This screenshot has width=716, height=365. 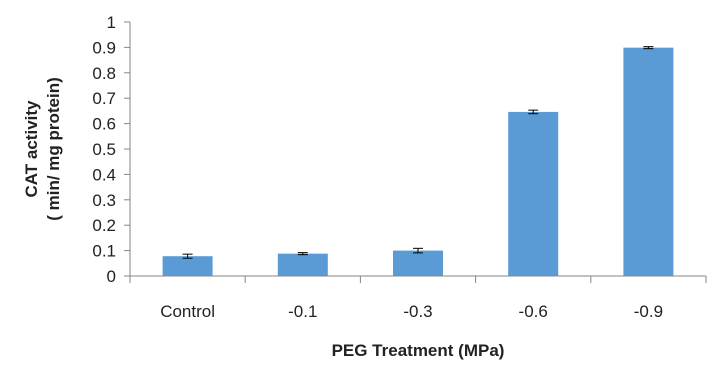 What do you see at coordinates (104, 47) in the screenshot?
I see `y-tick-label: 0.9` at bounding box center [104, 47].